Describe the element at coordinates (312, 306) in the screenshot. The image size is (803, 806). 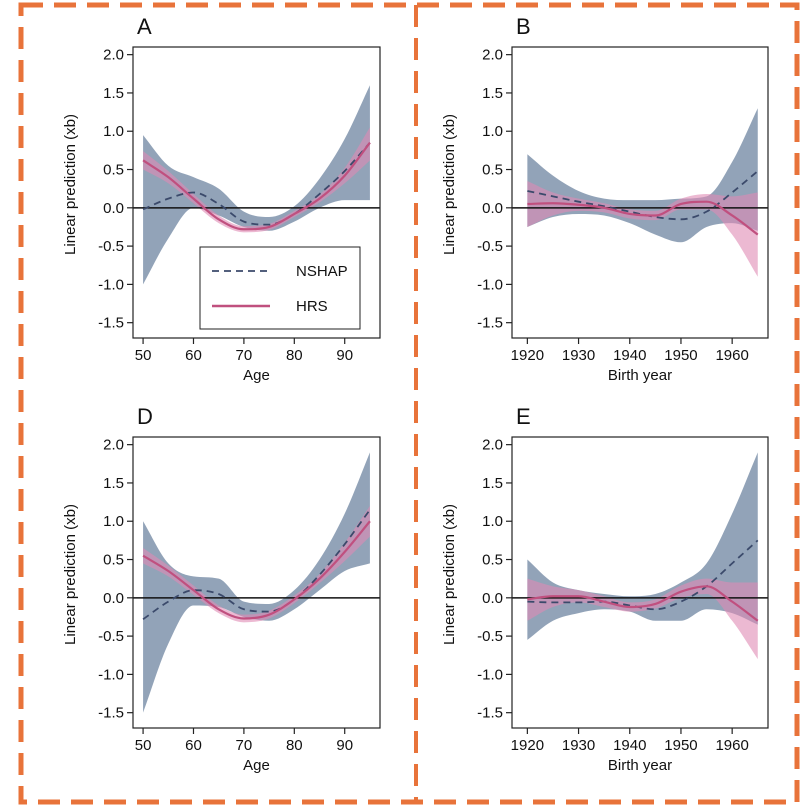
I see `legend-label-hrs: HRS` at that location.